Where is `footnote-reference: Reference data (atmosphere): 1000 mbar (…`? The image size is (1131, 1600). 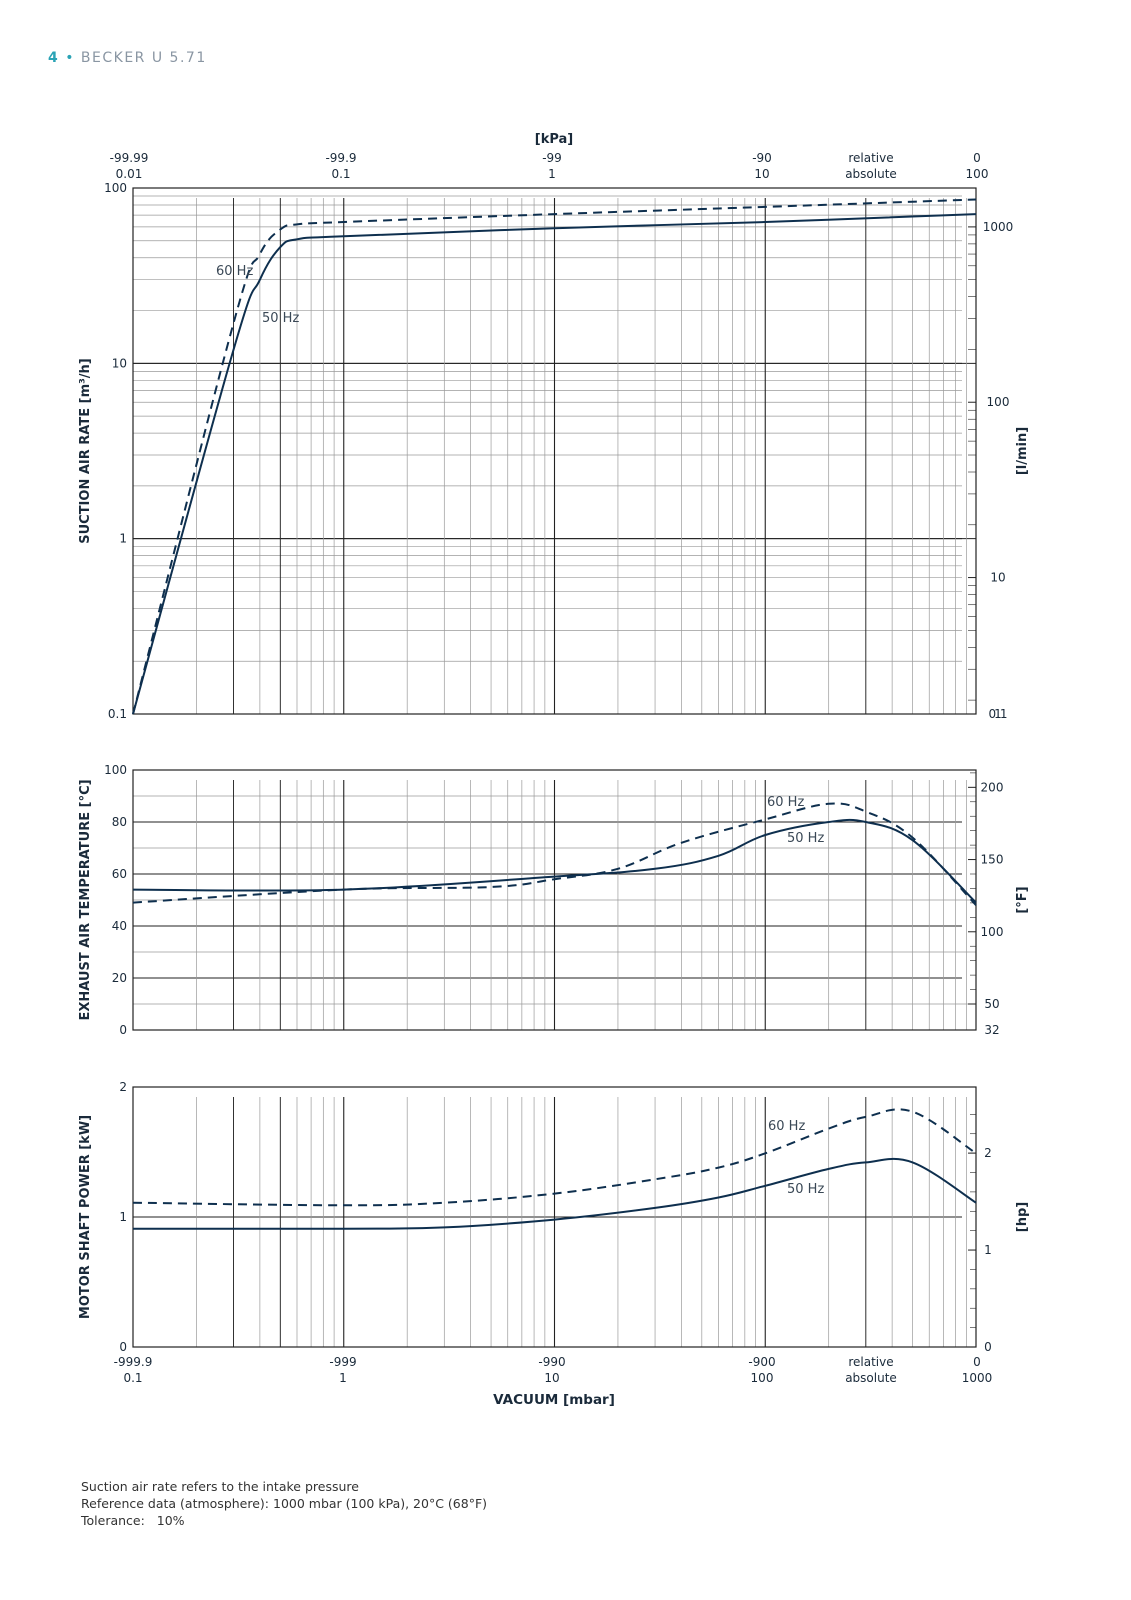
footnote-reference: Reference data (atmosphere): 1000 mbar (… is located at coordinates (284, 1503).